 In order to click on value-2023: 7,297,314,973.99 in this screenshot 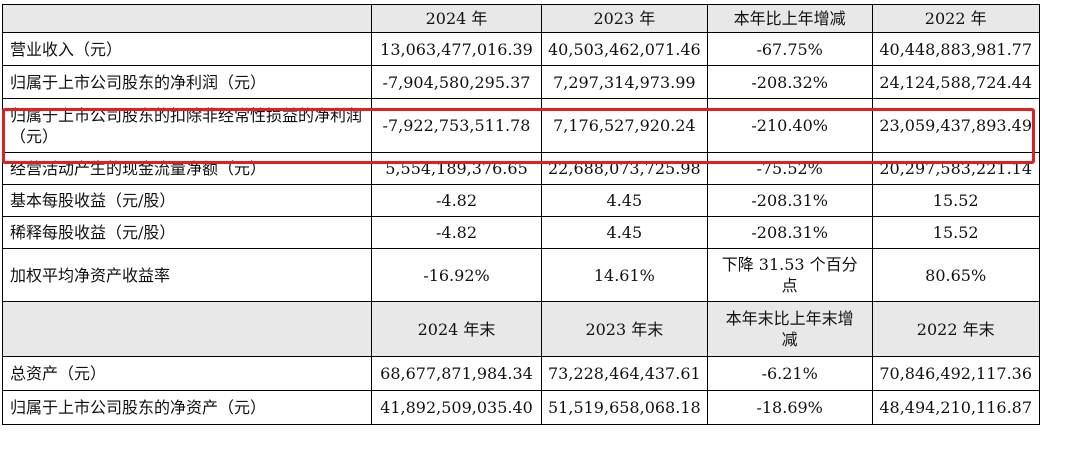, I will do `click(624, 82)`.